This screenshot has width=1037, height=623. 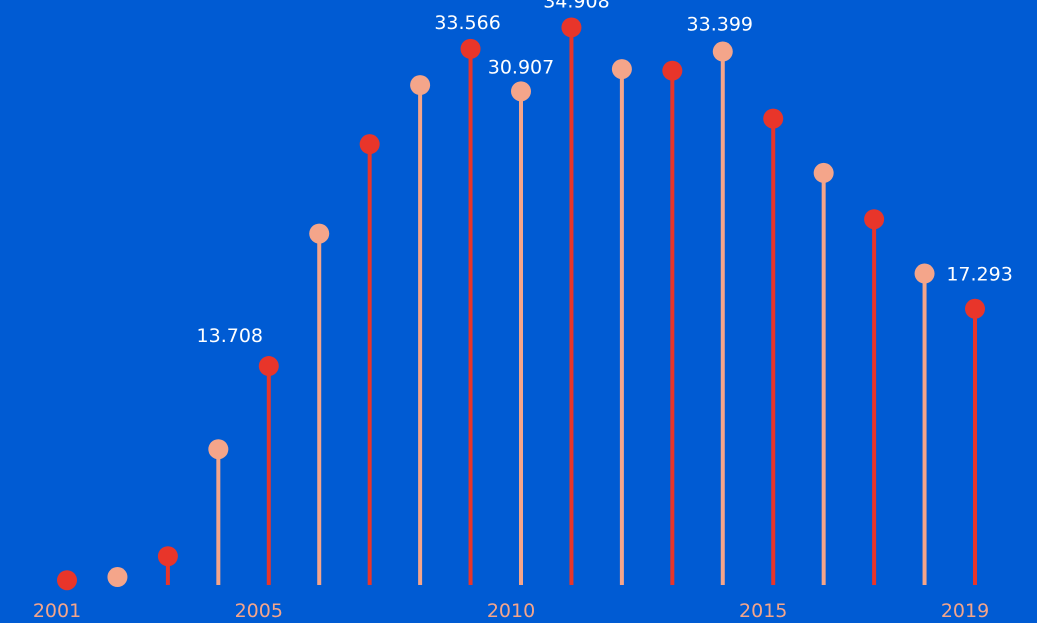 What do you see at coordinates (420, 85) in the screenshot?
I see `point-2008` at bounding box center [420, 85].